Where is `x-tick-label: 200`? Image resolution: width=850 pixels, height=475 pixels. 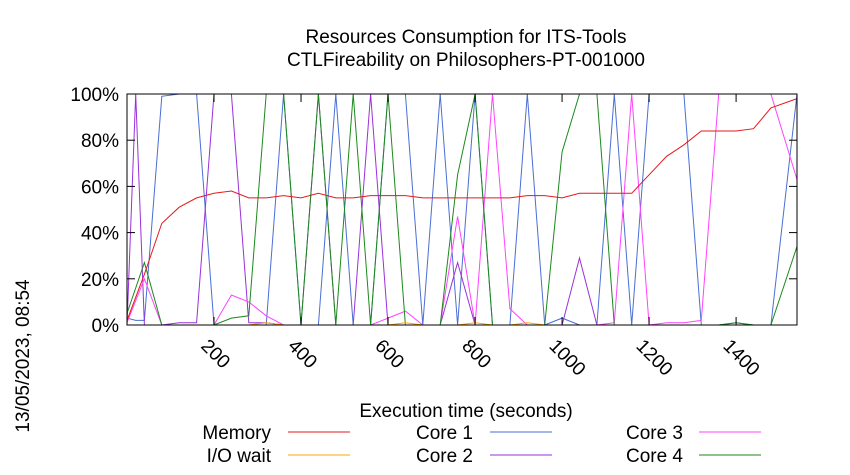
x-tick-label: 200 is located at coordinates (214, 354).